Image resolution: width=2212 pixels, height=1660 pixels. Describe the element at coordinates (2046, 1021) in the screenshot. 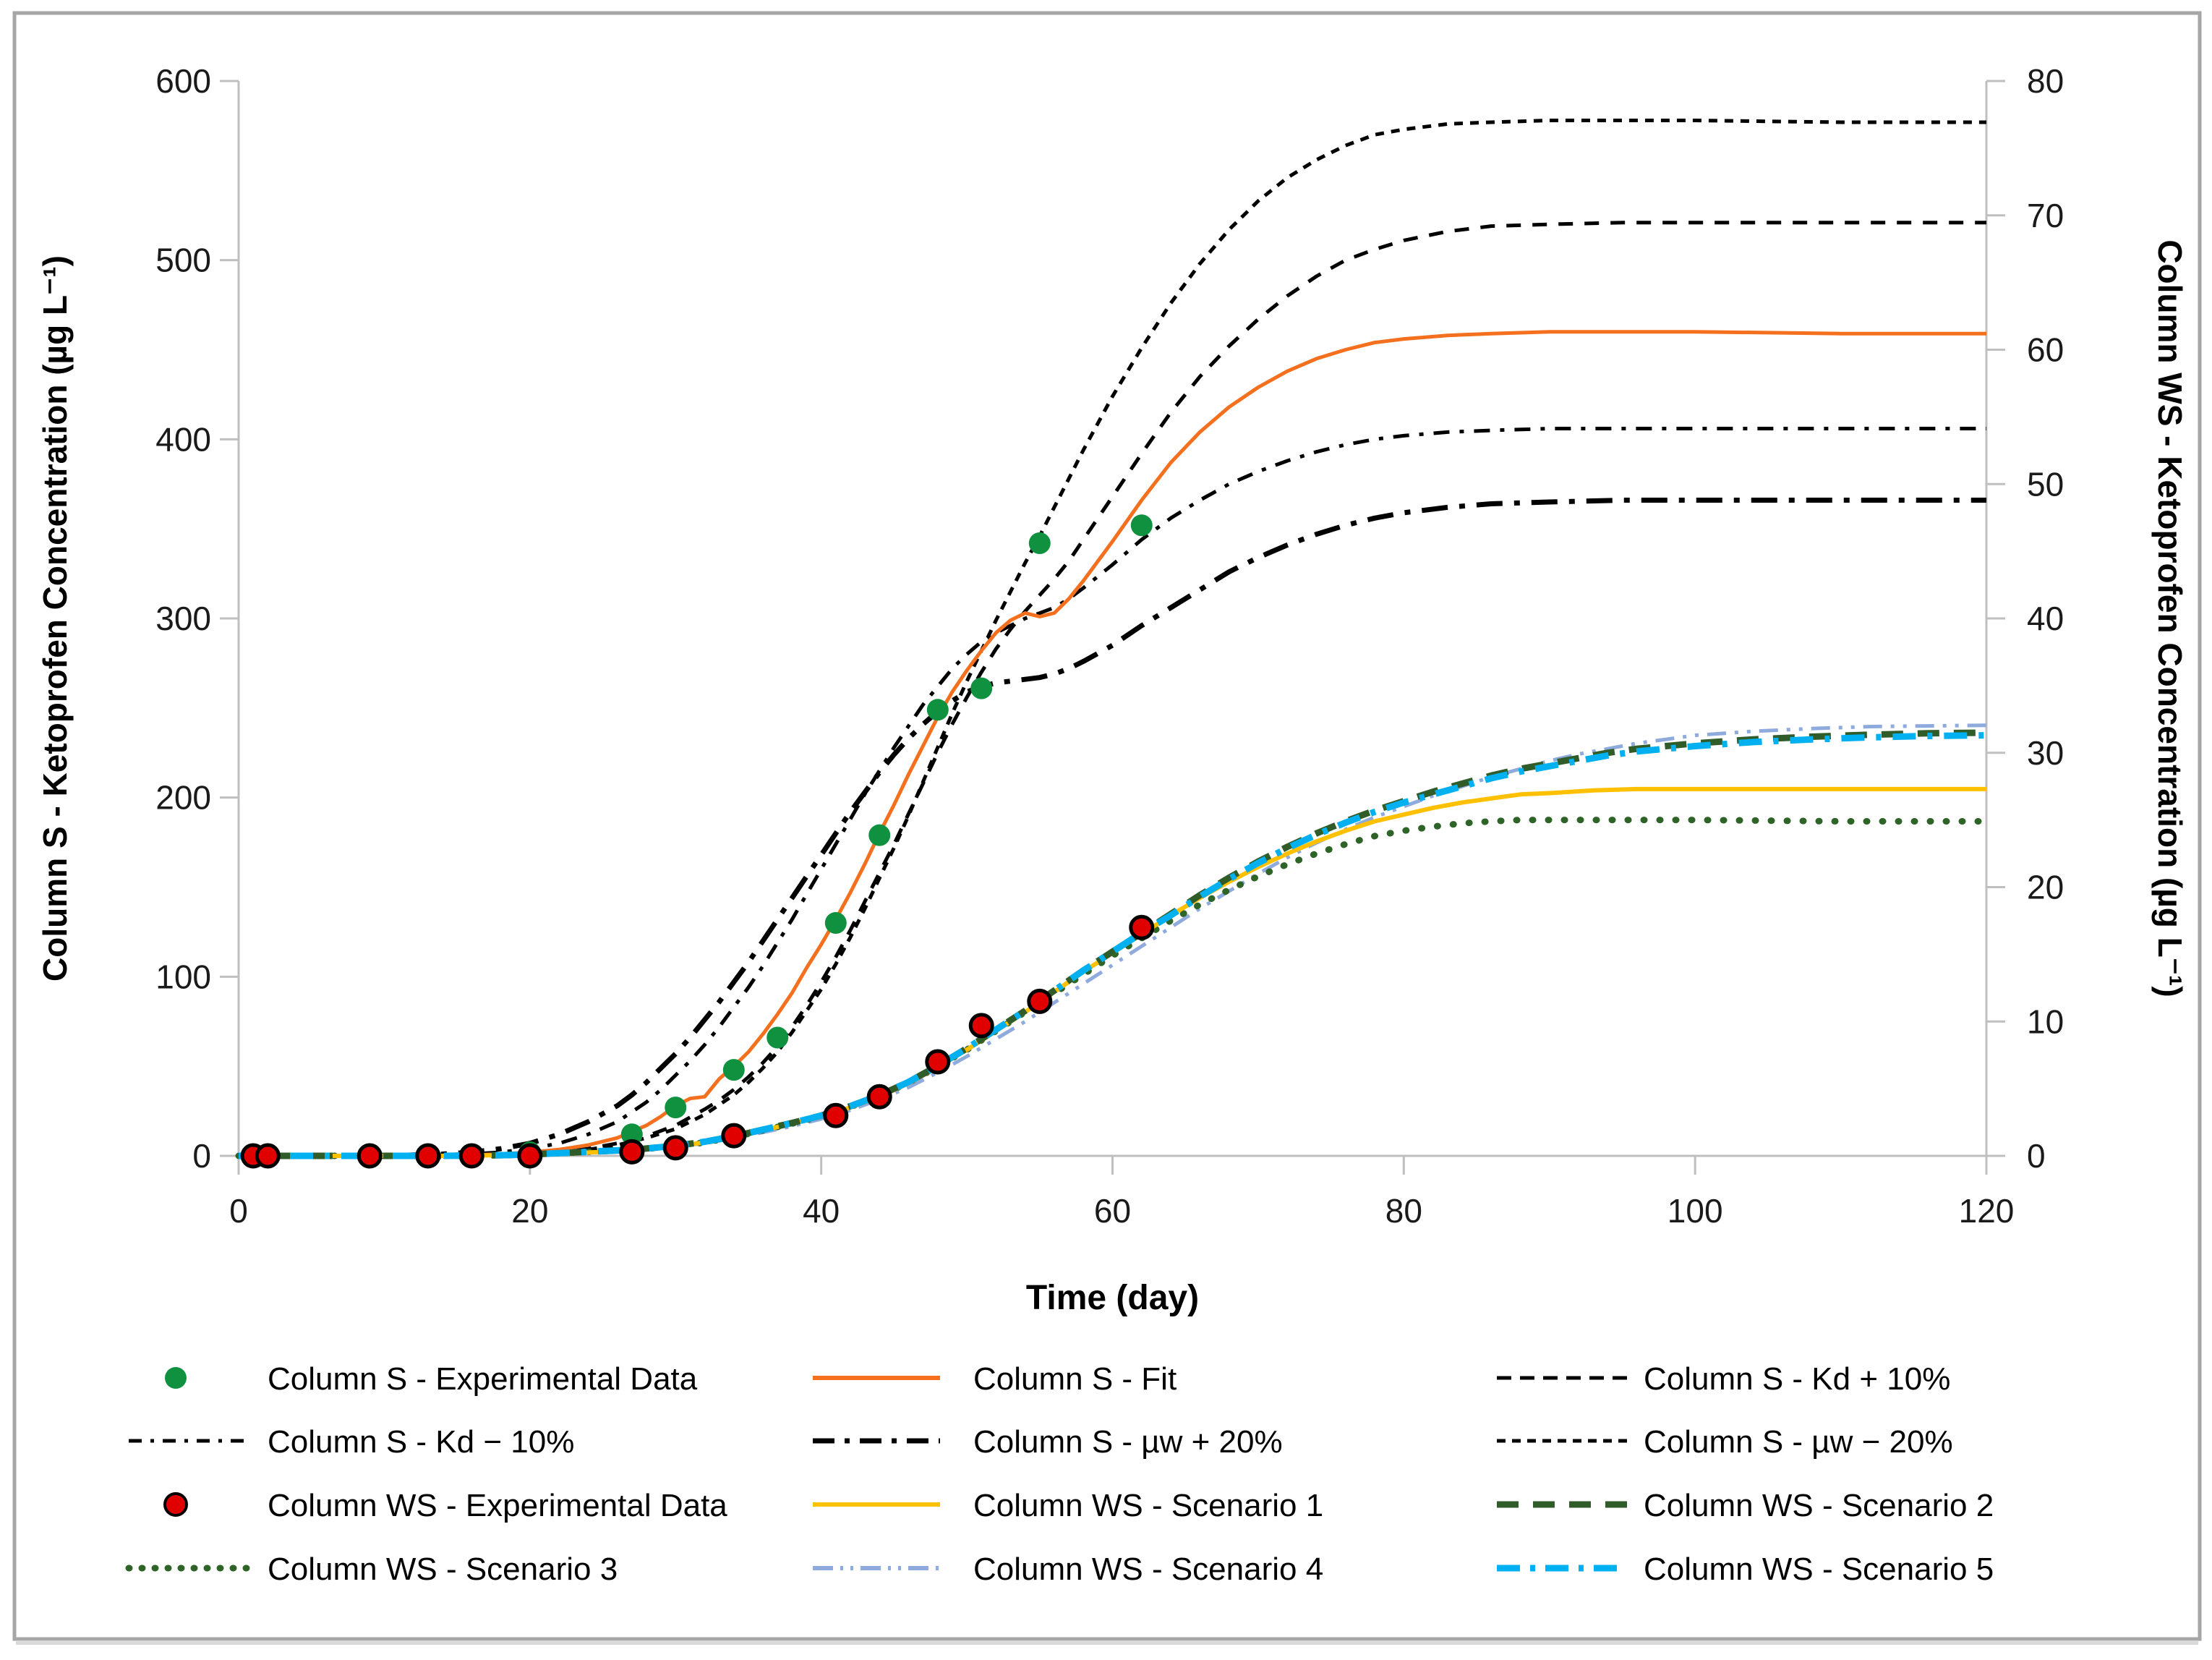

I see `right-axis-tick-label: 10` at that location.